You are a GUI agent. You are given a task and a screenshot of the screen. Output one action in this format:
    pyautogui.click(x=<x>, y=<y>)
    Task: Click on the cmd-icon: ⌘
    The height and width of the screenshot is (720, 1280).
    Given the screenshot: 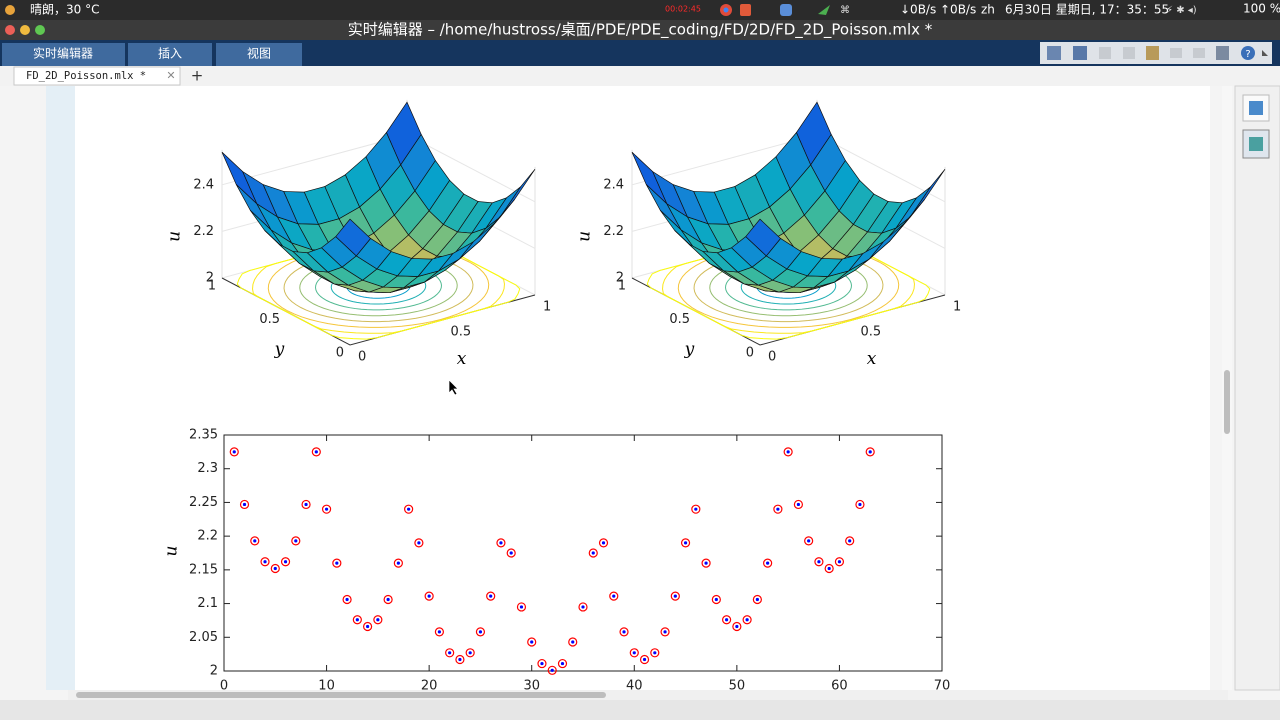 What is the action you would take?
    pyautogui.click(x=845, y=10)
    